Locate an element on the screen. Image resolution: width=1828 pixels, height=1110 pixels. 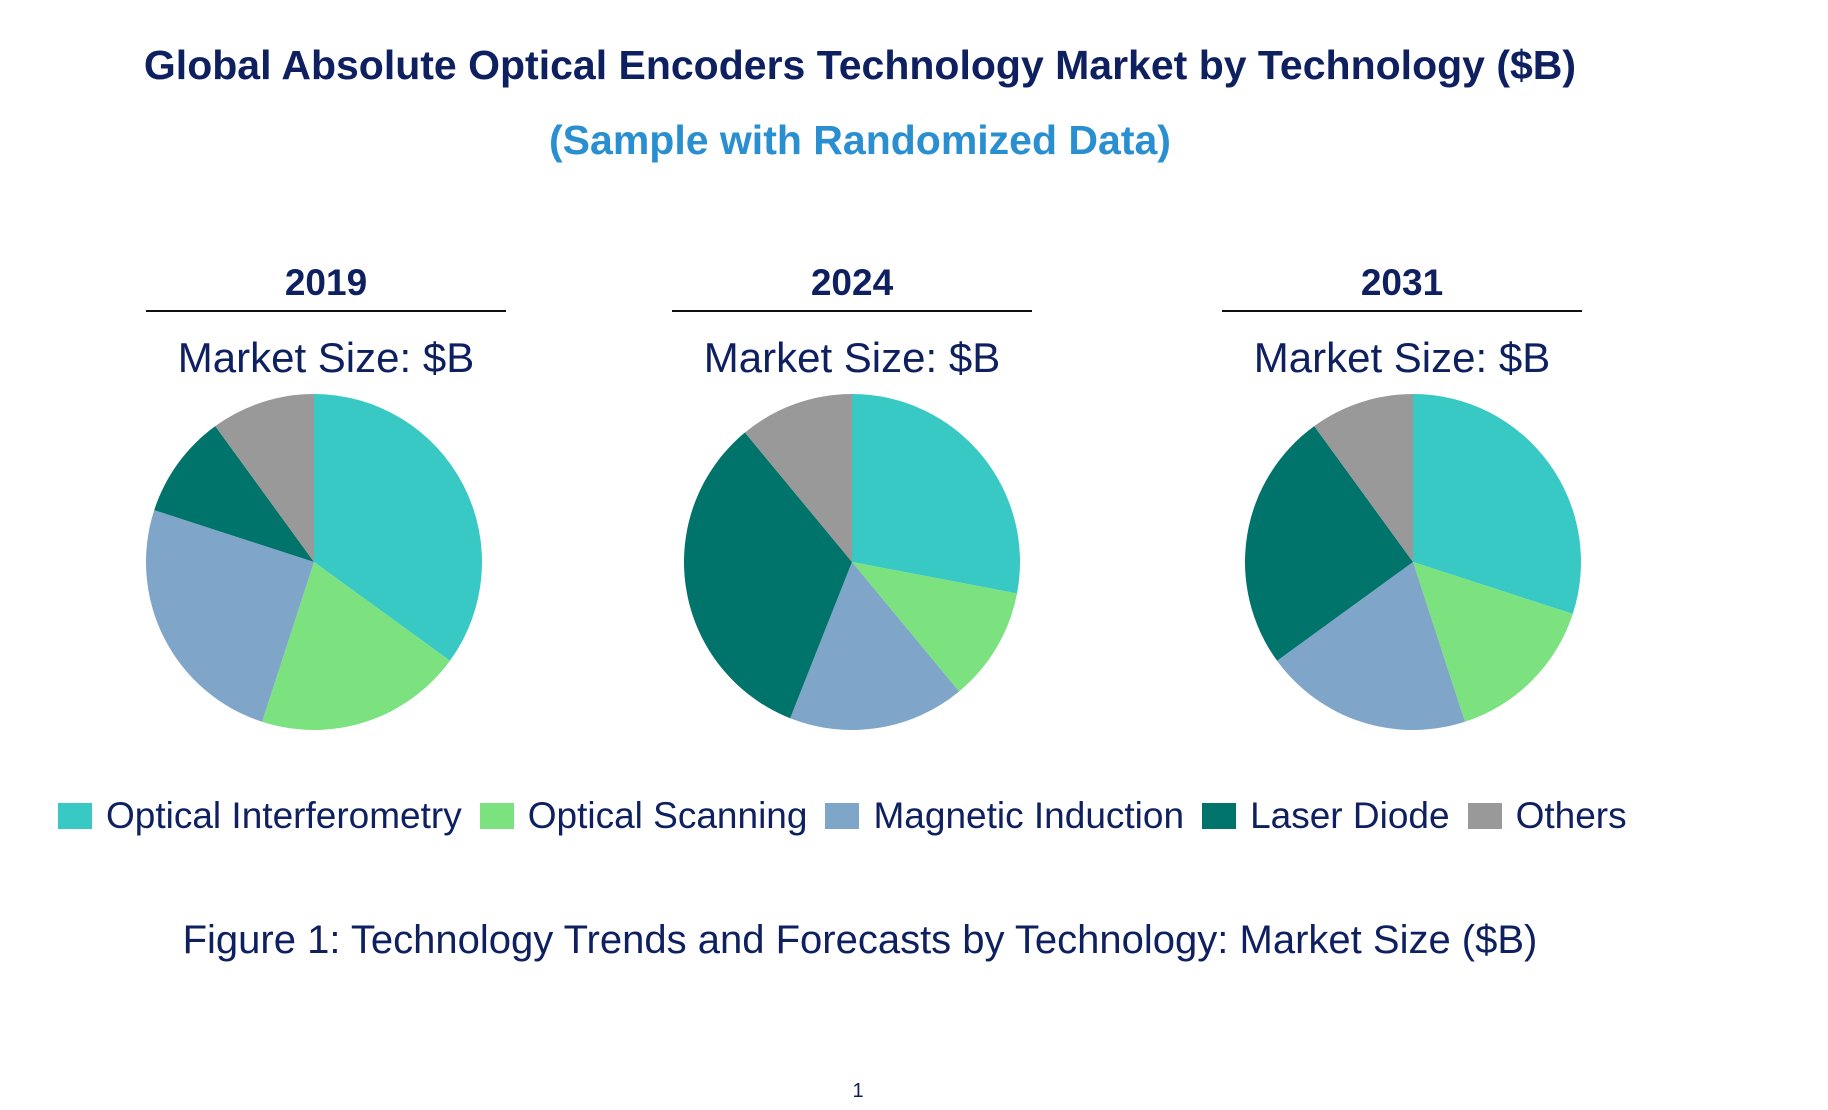
year-label-2031: 2031 is located at coordinates (1402, 287).